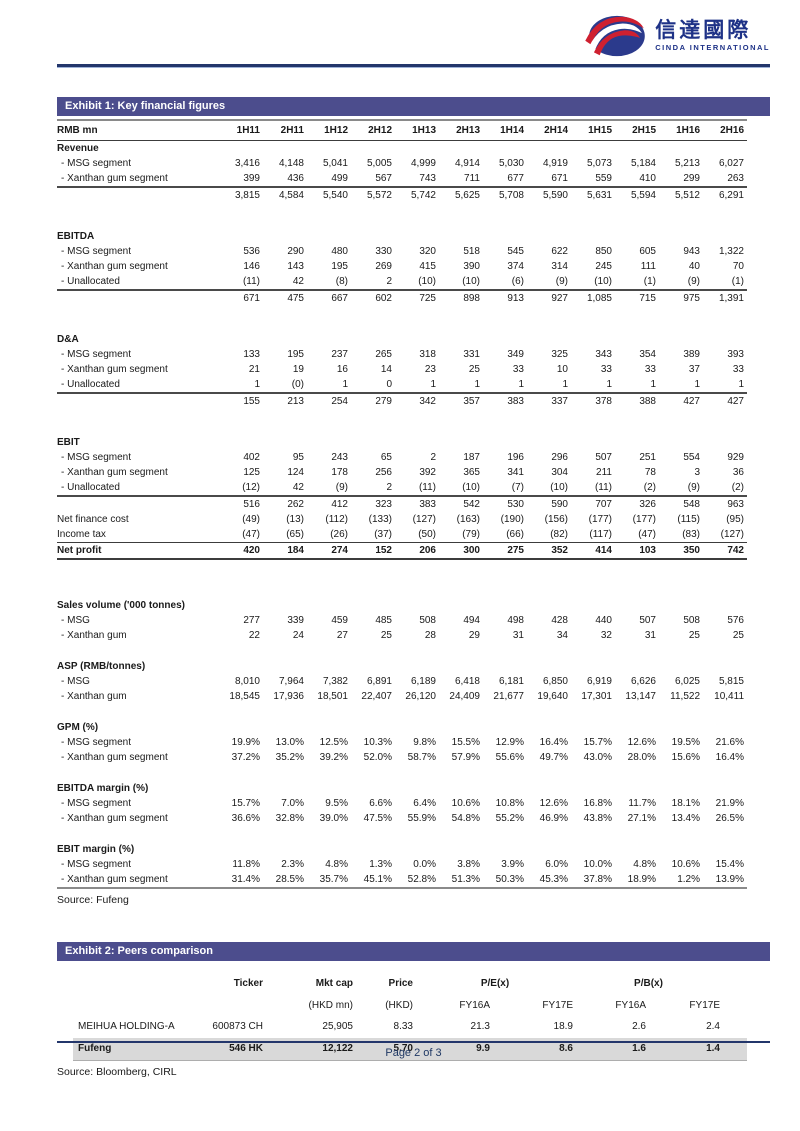  What do you see at coordinates (251, 620) in the screenshot?
I see `cell-value: 277` at bounding box center [251, 620].